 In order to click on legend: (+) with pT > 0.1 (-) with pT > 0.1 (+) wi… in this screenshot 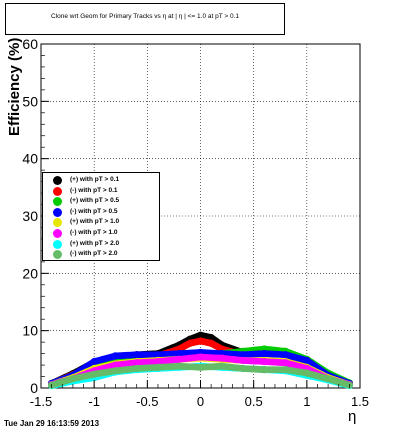, I will do `click(101, 216)`.